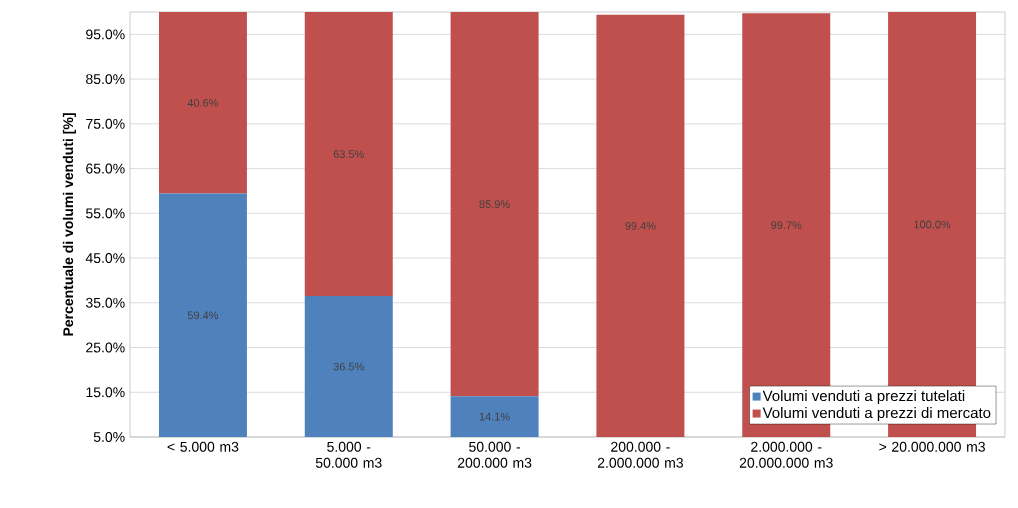 This screenshot has height=508, width=1018. Describe the element at coordinates (105, 258) in the screenshot. I see `y-tick-label: 45.0%` at that location.